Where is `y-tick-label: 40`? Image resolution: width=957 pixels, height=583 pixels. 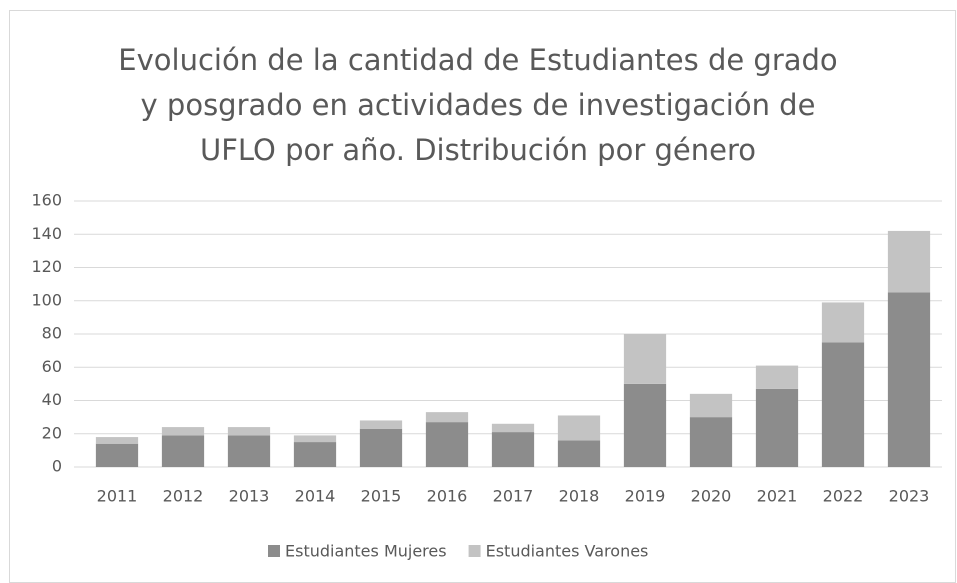
y-tick-label: 40 is located at coordinates (52, 399).